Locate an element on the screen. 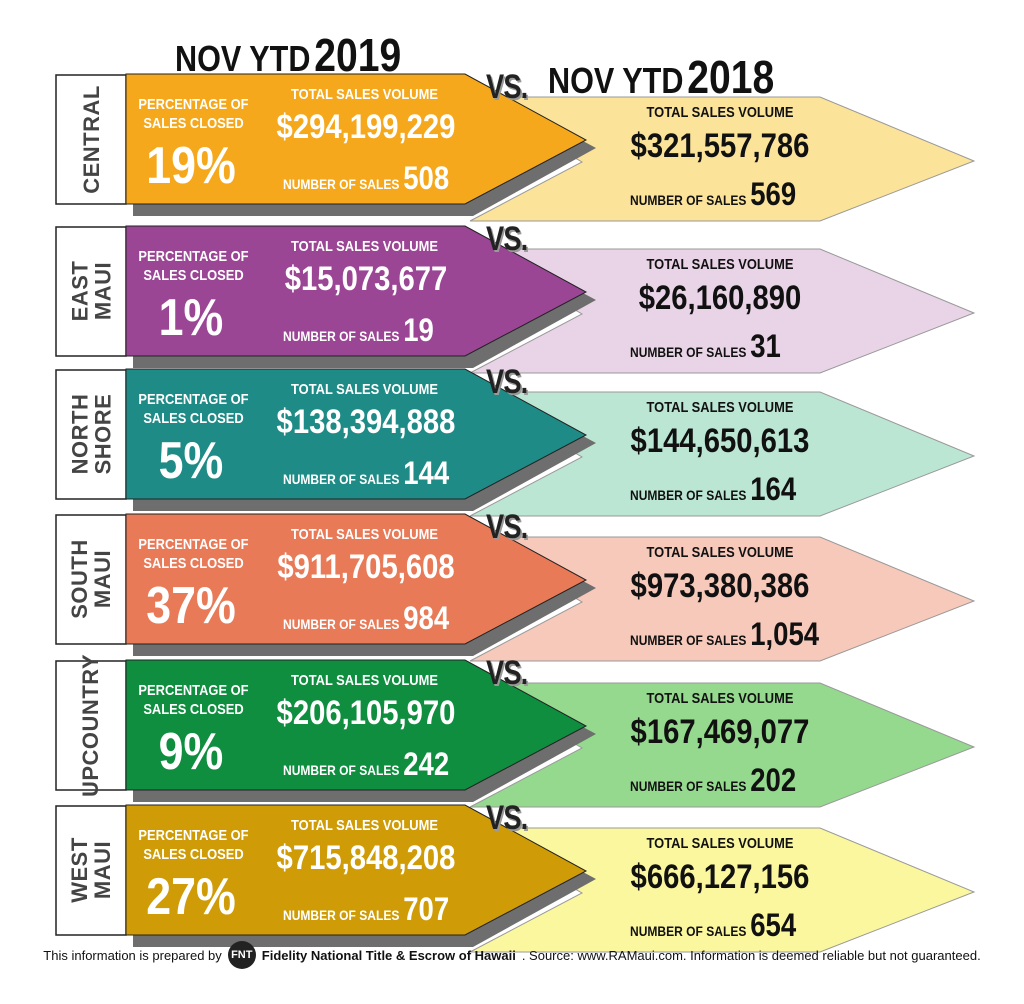  sales-count-2018: NUMBER OF SALES 202 is located at coordinates (713, 780).